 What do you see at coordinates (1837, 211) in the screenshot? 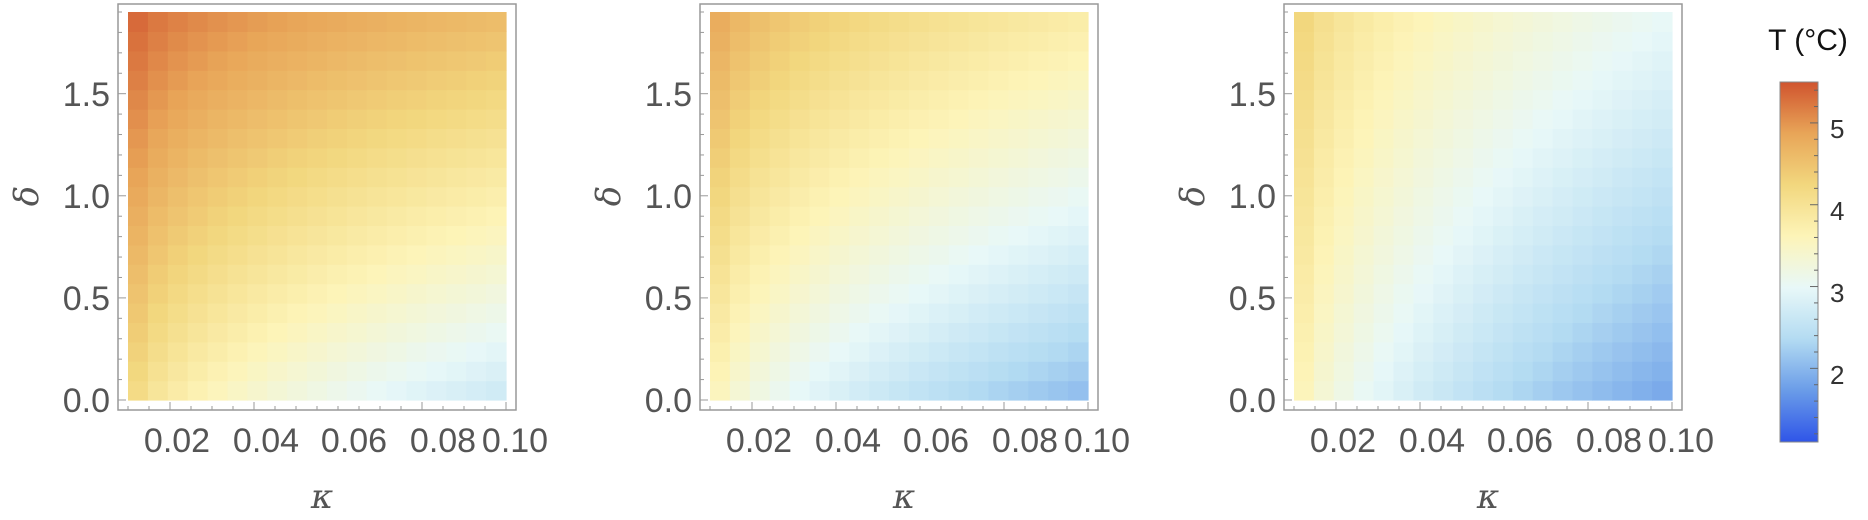
I see `colorbar-tick-label: 4` at bounding box center [1837, 211].